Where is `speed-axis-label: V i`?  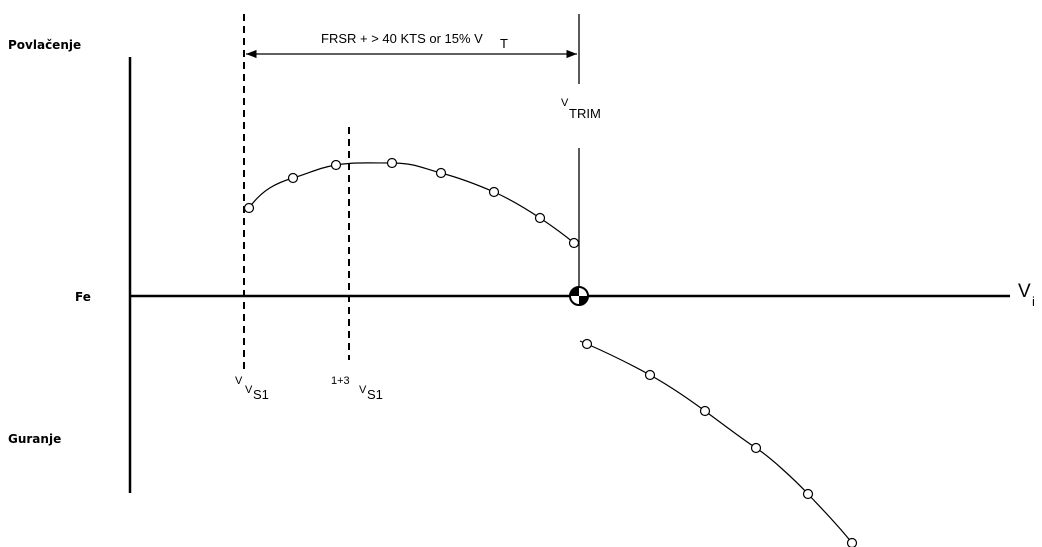 speed-axis-label: V i is located at coordinates (1026, 295).